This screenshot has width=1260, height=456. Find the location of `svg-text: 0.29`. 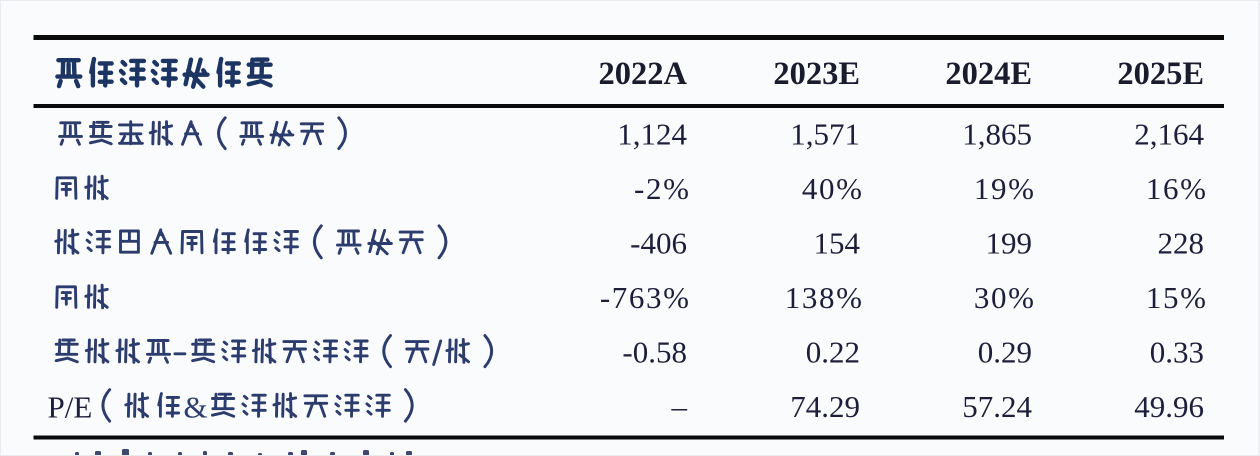

svg-text: 0.29 is located at coordinates (1005, 352).